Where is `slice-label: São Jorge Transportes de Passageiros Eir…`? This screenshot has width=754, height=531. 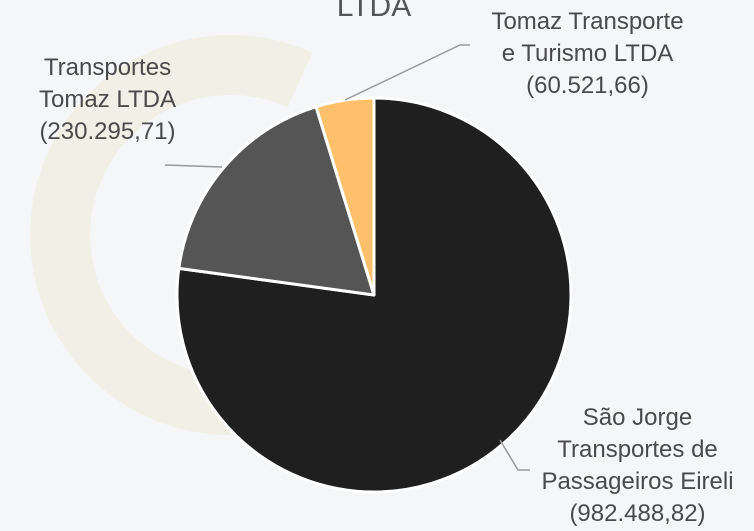
slice-label: São Jorge Transportes de Passageiros Eir… is located at coordinates (637, 466).